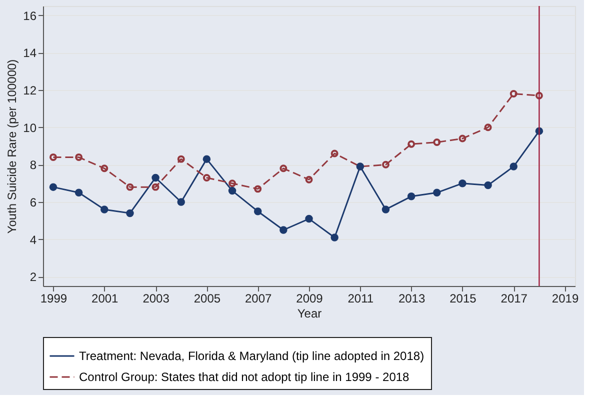 The image size is (613, 402). What do you see at coordinates (33, 277) in the screenshot?
I see `y-tick-label: 2` at bounding box center [33, 277].